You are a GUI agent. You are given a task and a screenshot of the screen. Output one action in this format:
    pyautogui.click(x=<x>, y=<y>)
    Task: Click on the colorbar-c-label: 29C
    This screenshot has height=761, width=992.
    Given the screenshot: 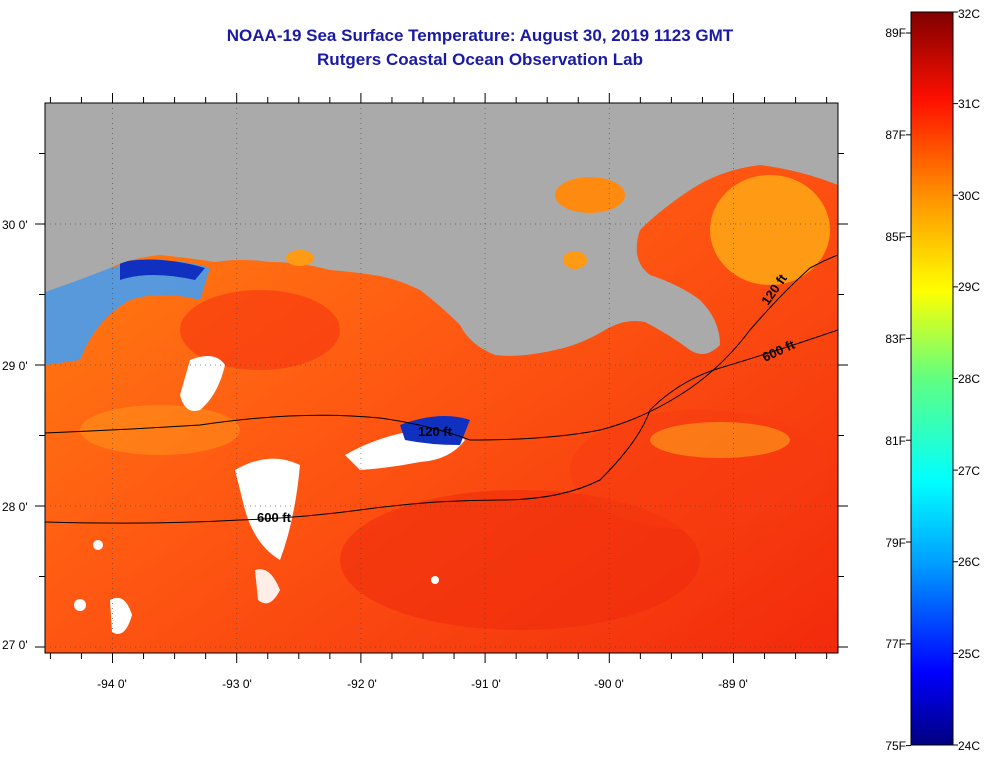 What is the action you would take?
    pyautogui.click(x=969, y=287)
    